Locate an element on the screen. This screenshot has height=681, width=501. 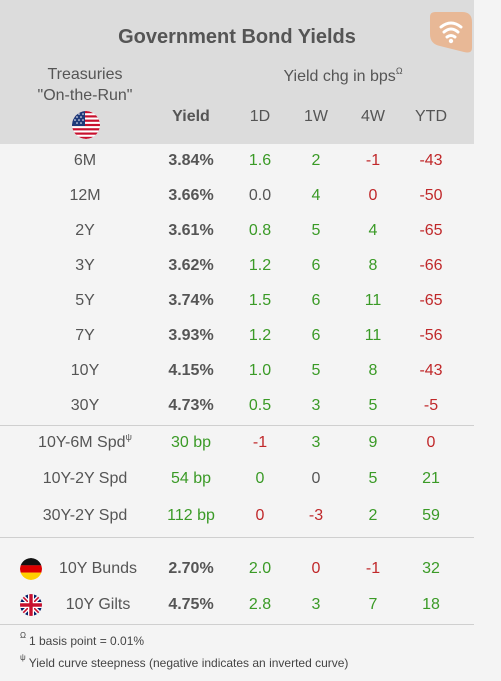
bond-label: 10Y Gilts is located at coordinates (98, 604).